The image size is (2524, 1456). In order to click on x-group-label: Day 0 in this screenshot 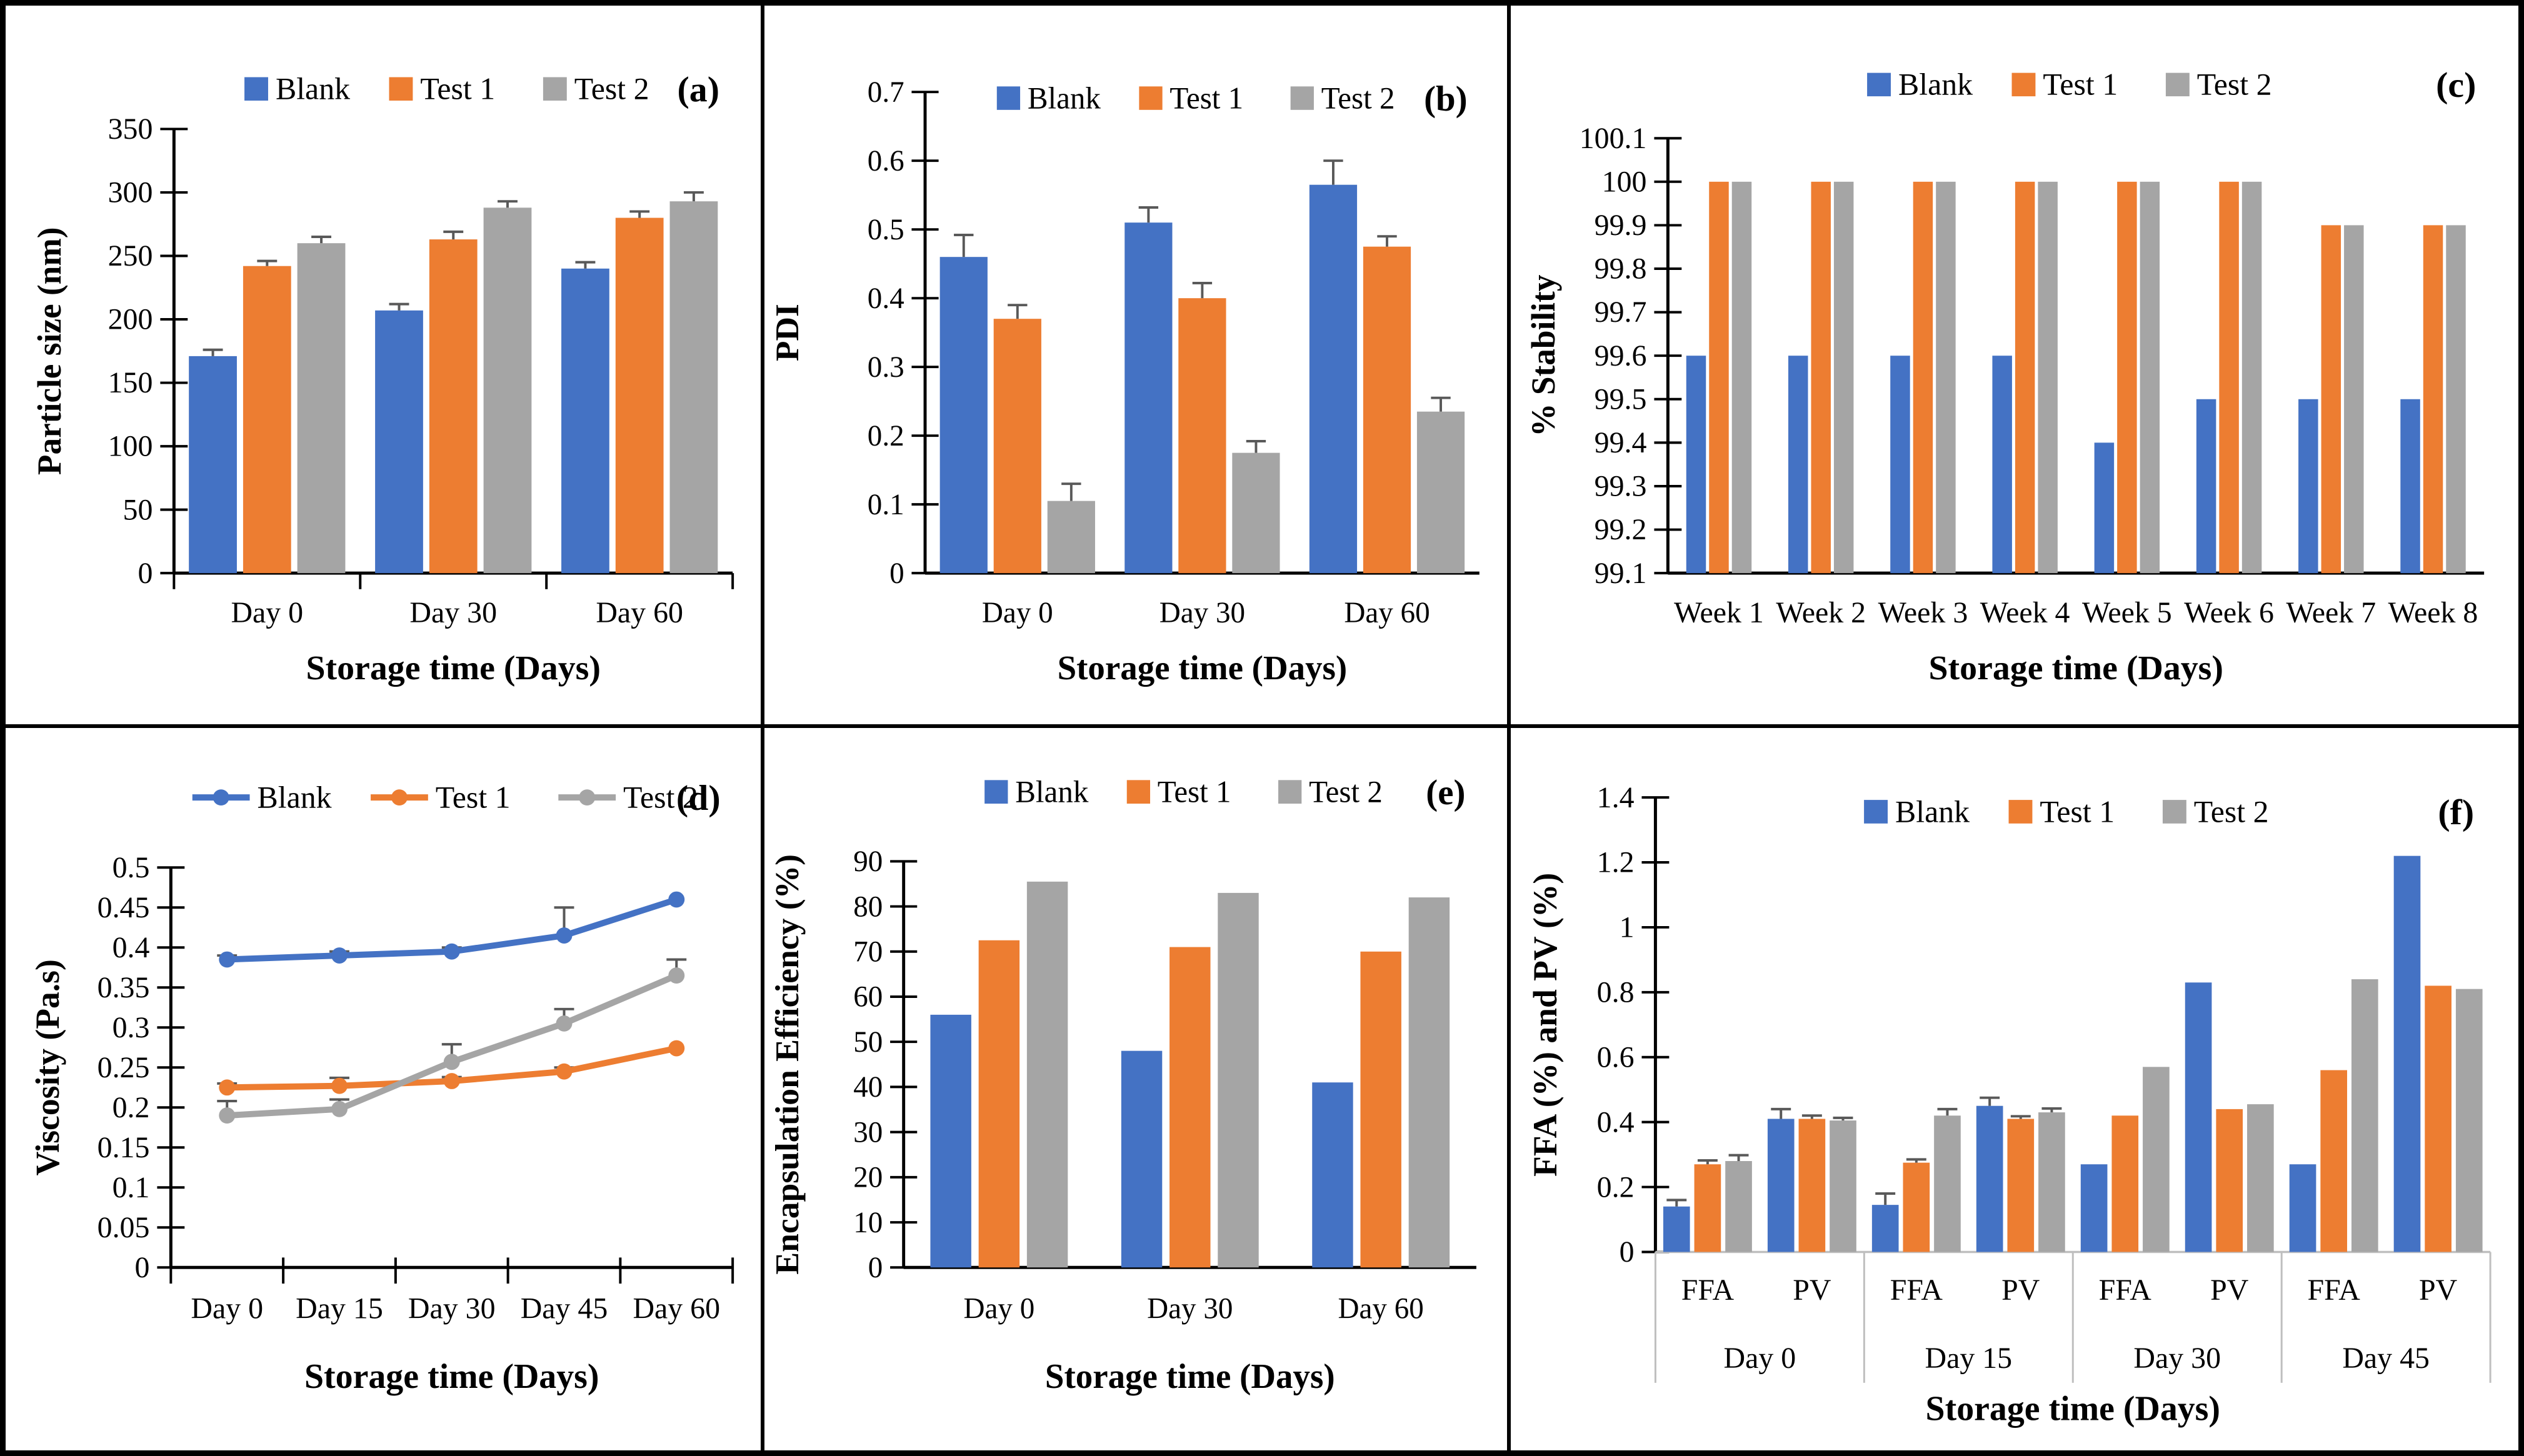, I will do `click(1760, 1358)`.